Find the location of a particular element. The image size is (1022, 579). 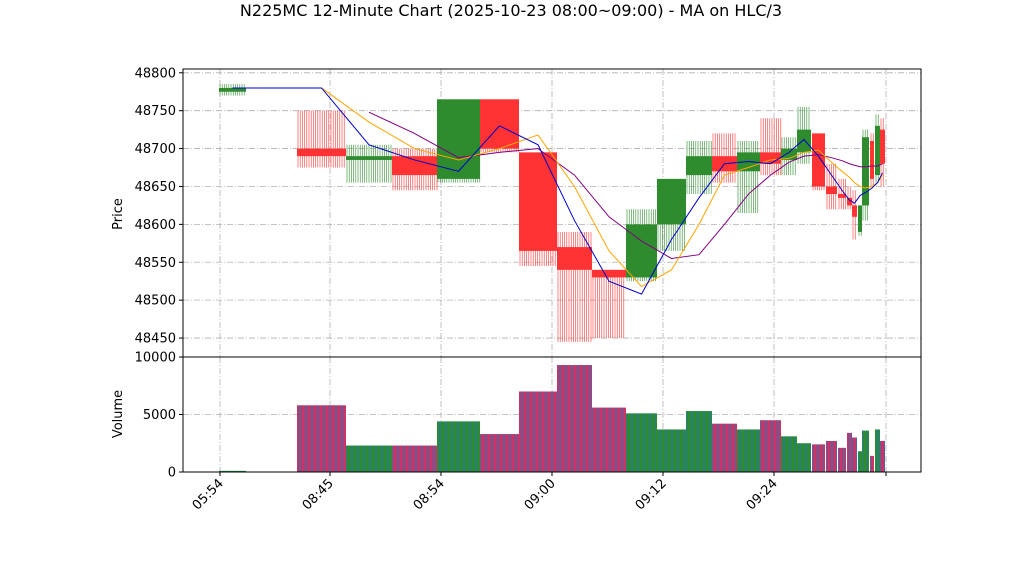

x-tick-label: 09:12 is located at coordinates (651, 494).